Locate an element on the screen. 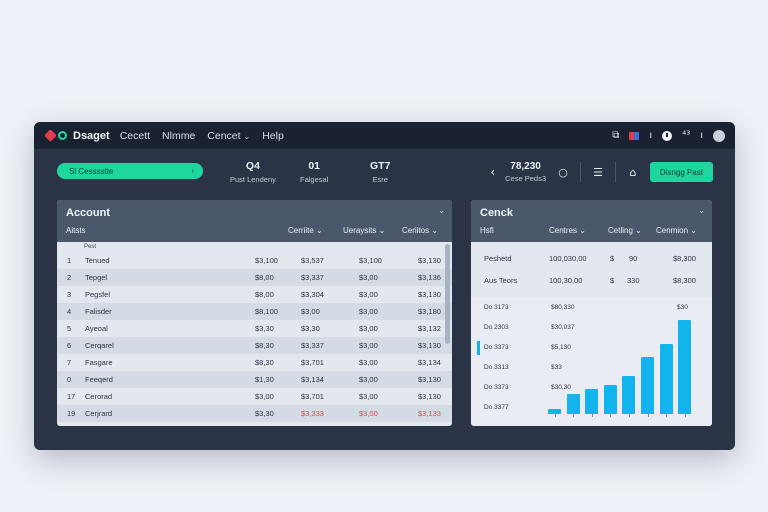  stat-2-label: Falgesal is located at coordinates (314, 179).